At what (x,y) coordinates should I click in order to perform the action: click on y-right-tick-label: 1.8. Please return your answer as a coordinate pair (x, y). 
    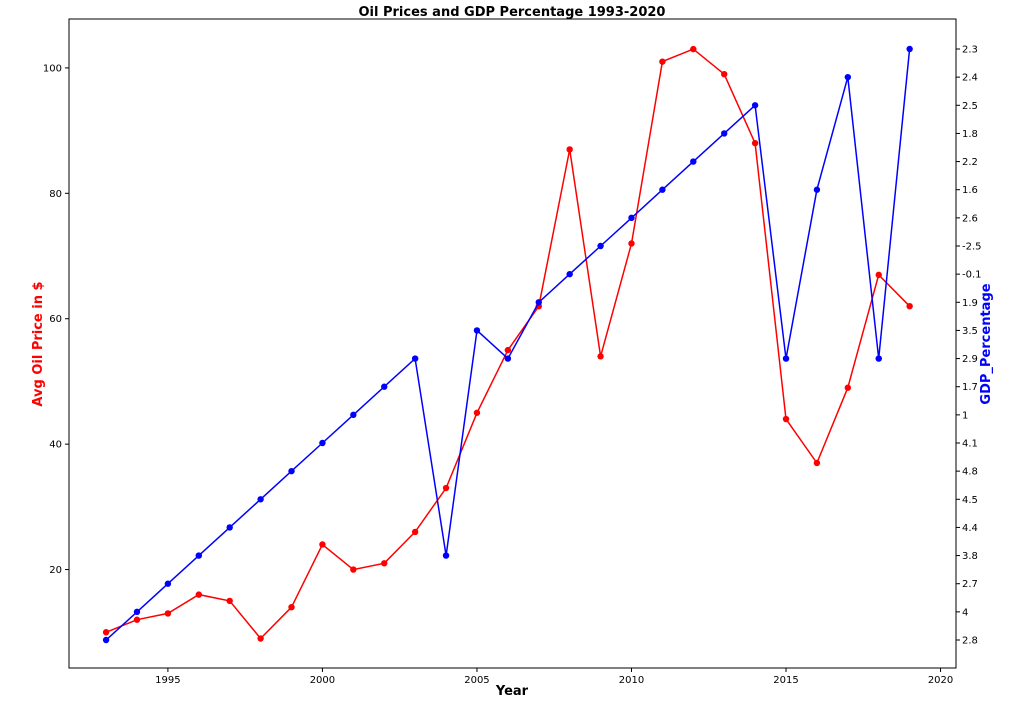
    Looking at the image, I should click on (970, 134).